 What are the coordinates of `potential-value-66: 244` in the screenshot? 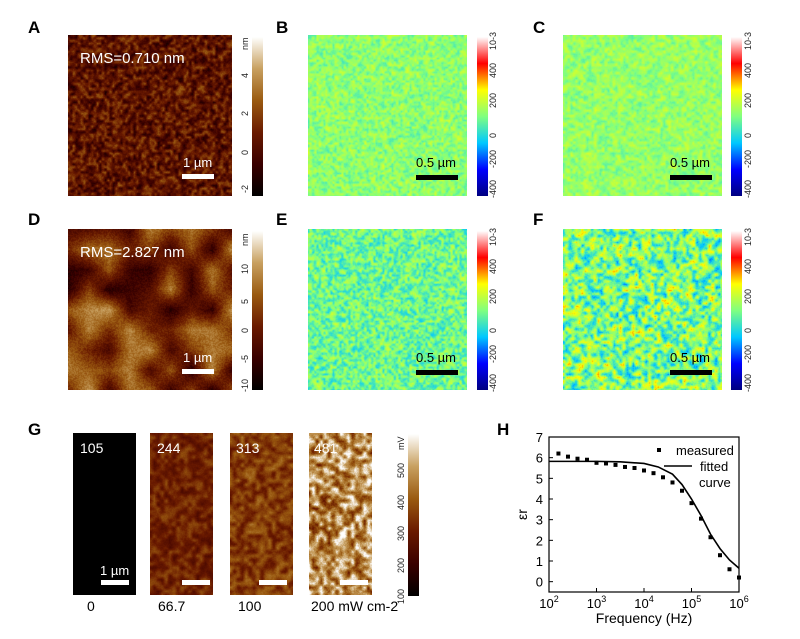 It's located at (169, 448).